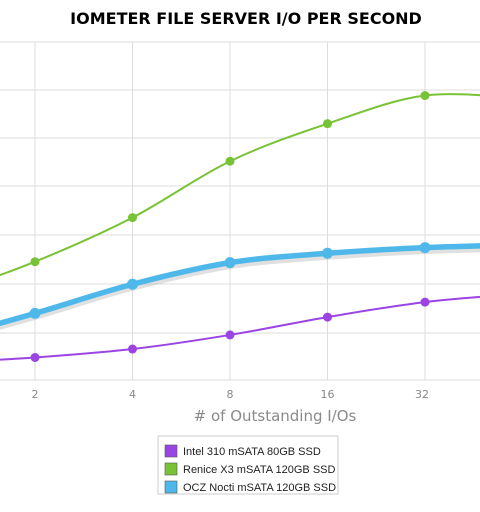  Describe the element at coordinates (252, 452) in the screenshot. I see `legend-label: Intel 310 mSATA 80GB SSD` at that location.